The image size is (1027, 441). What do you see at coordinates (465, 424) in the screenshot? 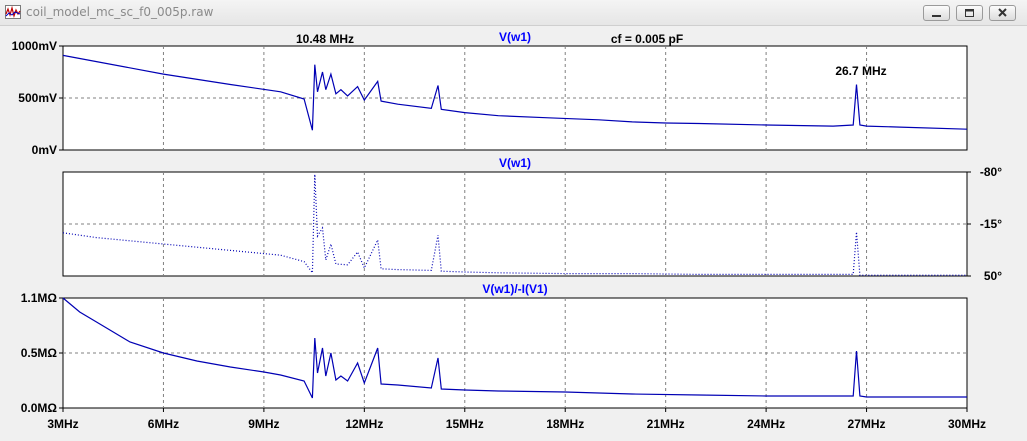
I see `x-tick-label: 15MHz` at bounding box center [465, 424].